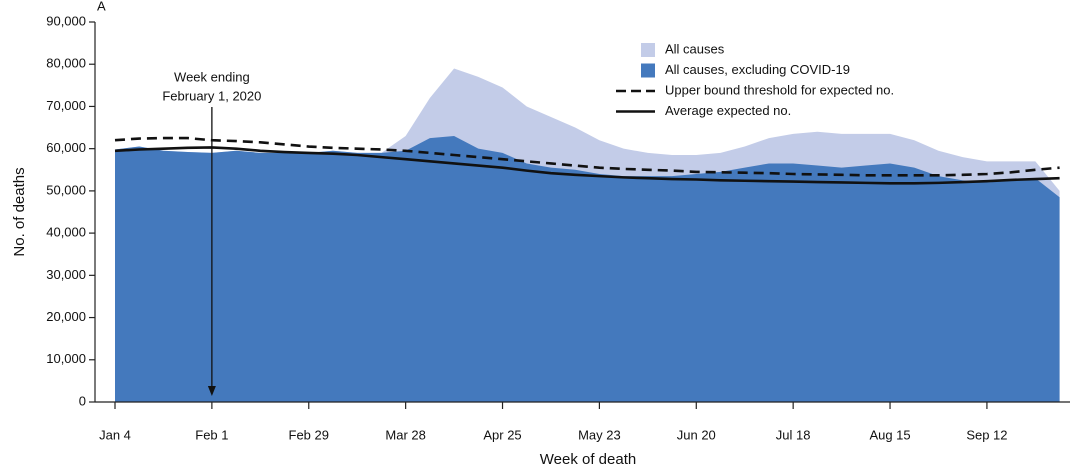  What do you see at coordinates (82, 400) in the screenshot?
I see `y-tick-label: 0` at bounding box center [82, 400].